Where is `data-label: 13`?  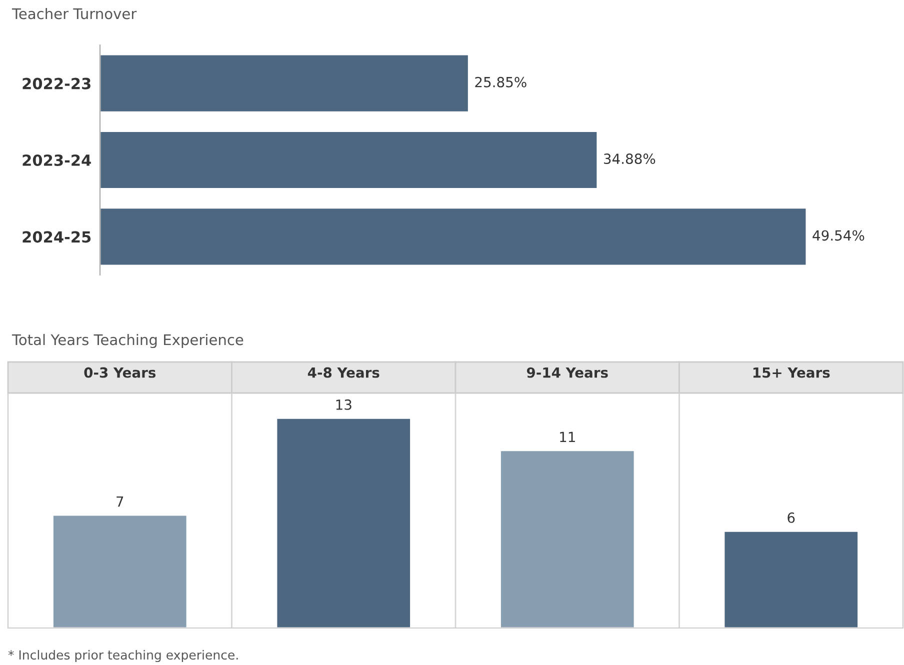 data-label: 13 is located at coordinates (344, 404).